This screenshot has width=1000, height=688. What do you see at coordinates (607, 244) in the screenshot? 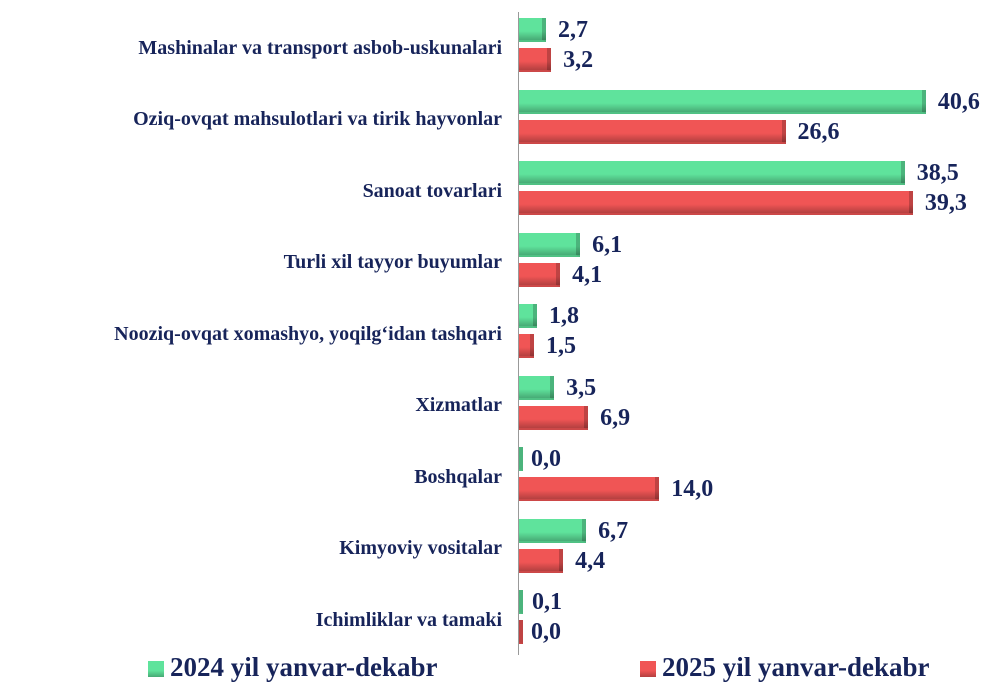
I see `value-label: 6,1` at bounding box center [607, 244].